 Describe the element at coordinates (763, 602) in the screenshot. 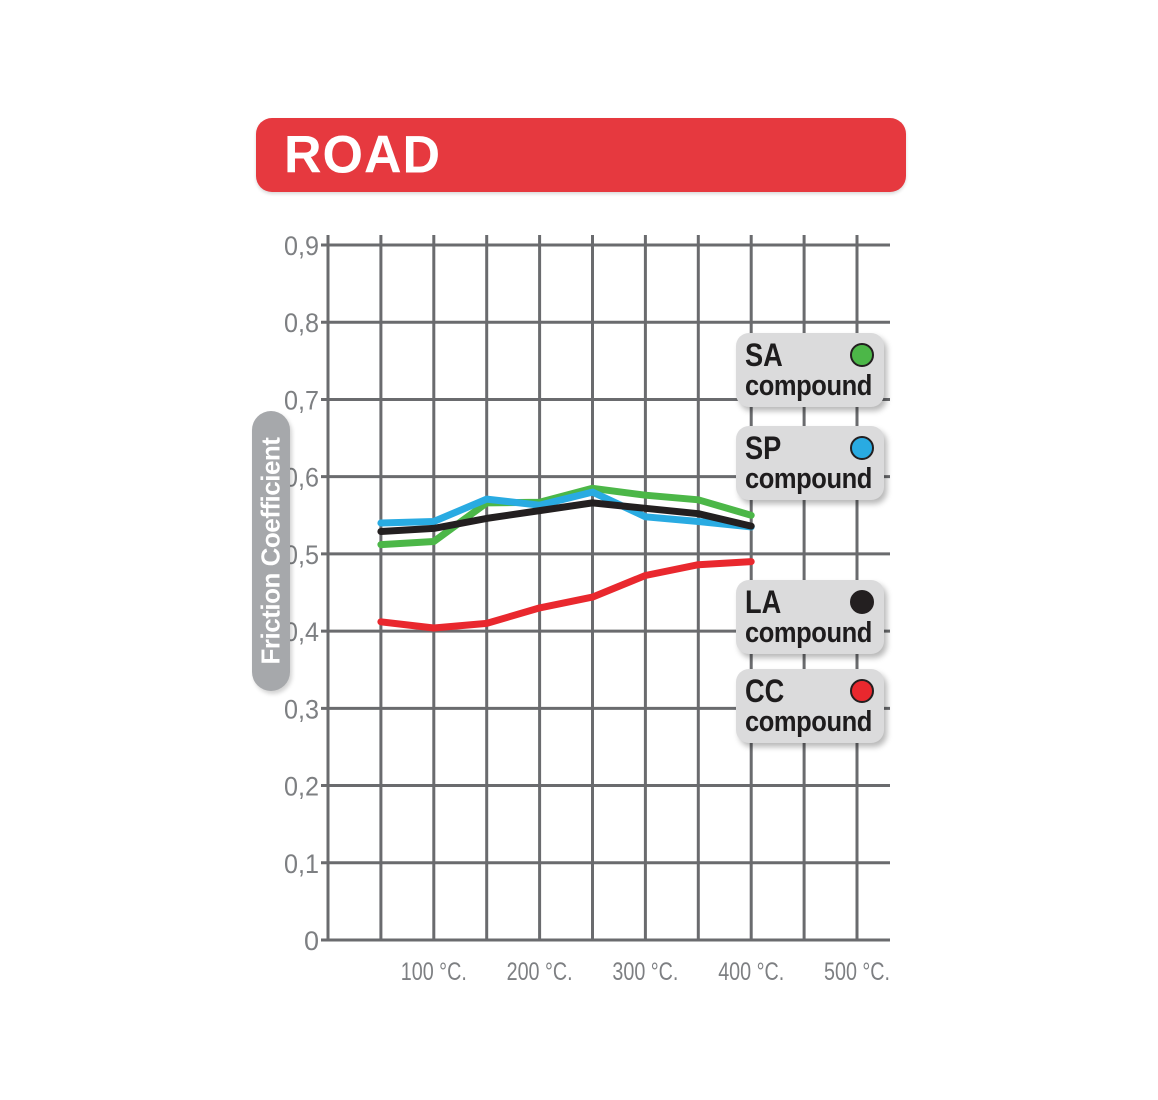

I see `legend-la-code: LA` at that location.